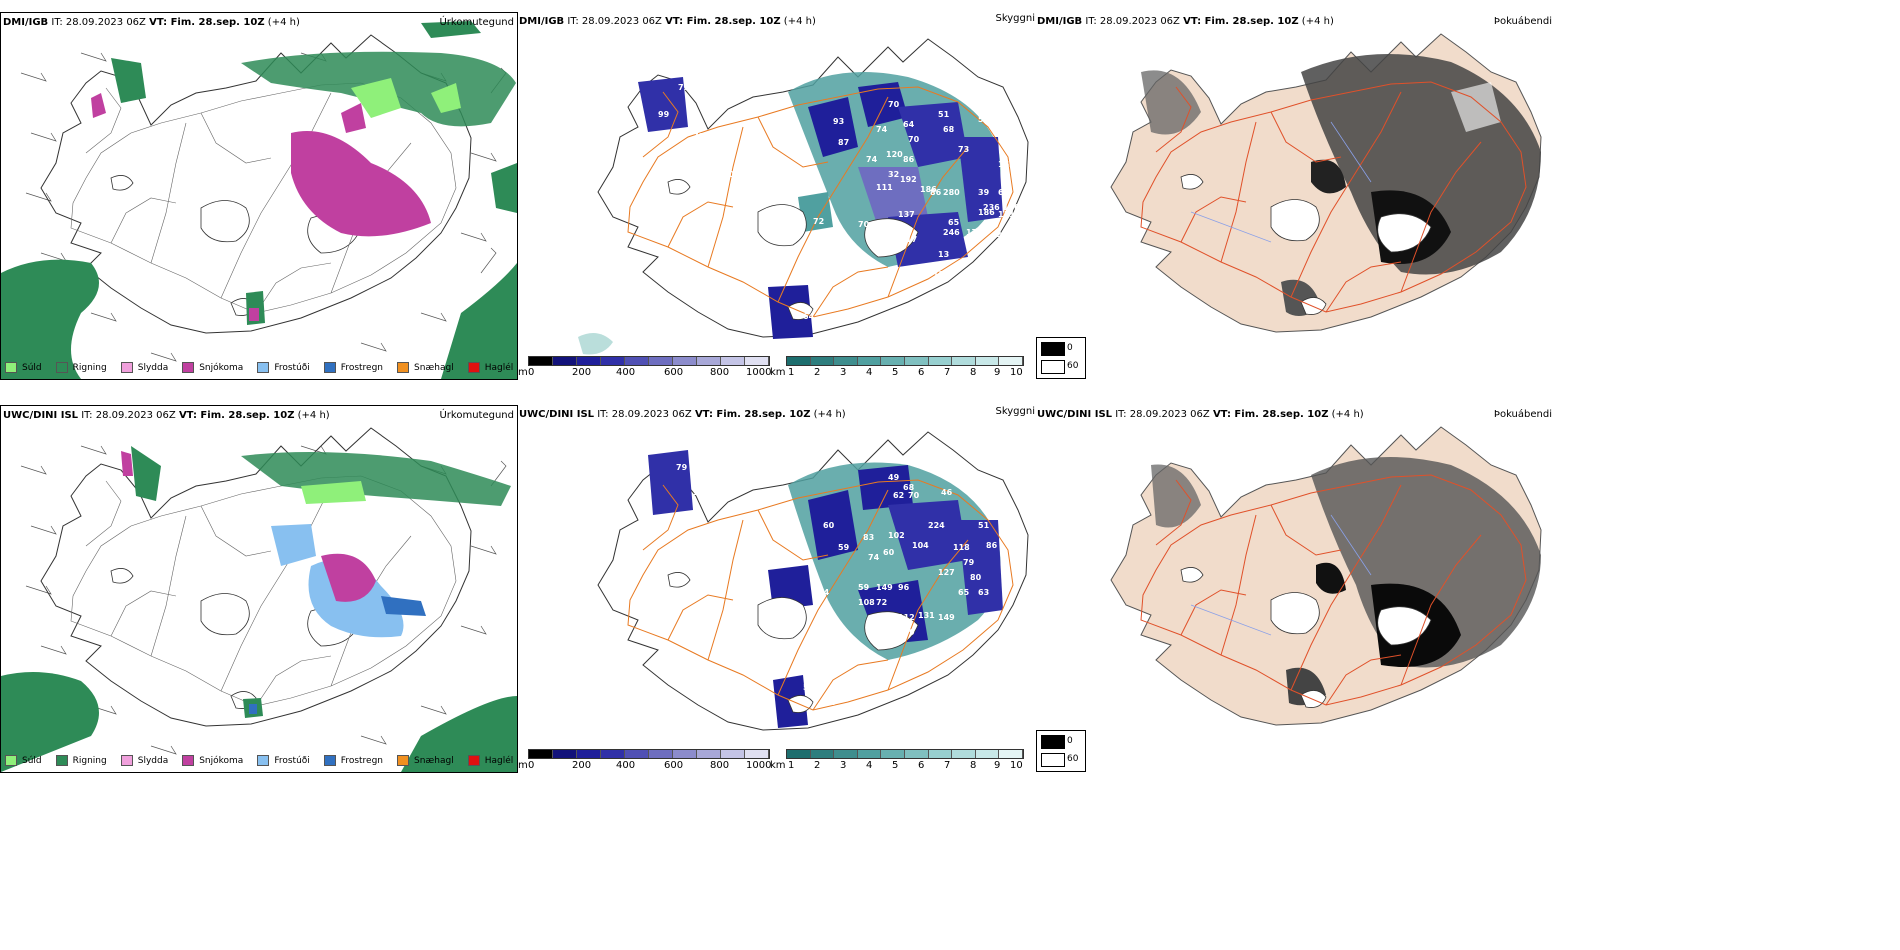 The image size is (1900, 950). What do you see at coordinates (906, 617) in the screenshot?
I see `snow-depth-label: 112` at bounding box center [906, 617].